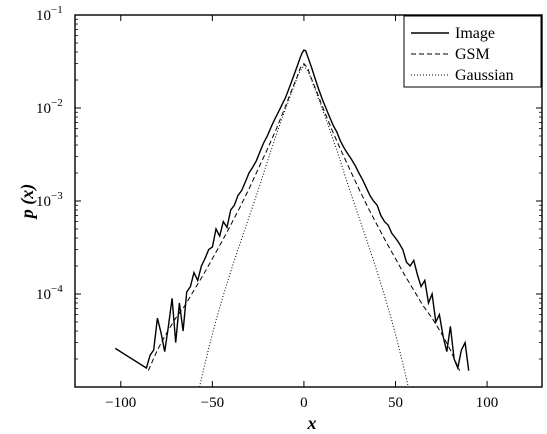 The width and height of the screenshot is (547, 434). What do you see at coordinates (49, 293) in the screenshot?
I see `y-tick-label: 10⁻⁴` at bounding box center [49, 293].